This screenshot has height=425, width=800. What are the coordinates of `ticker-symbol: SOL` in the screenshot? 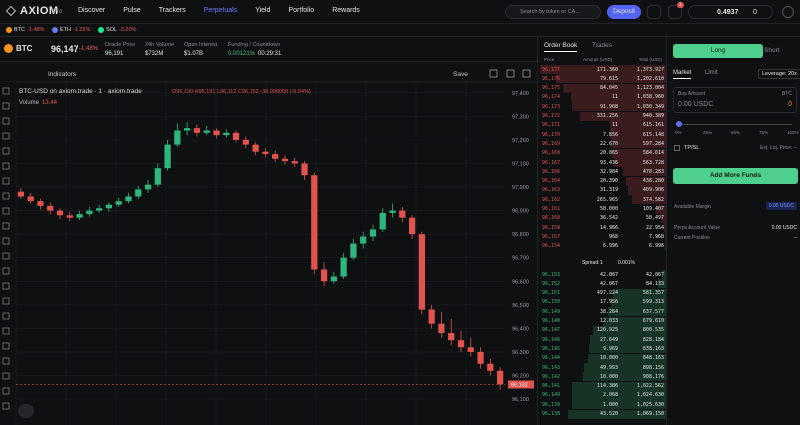 It's located at (112, 30).